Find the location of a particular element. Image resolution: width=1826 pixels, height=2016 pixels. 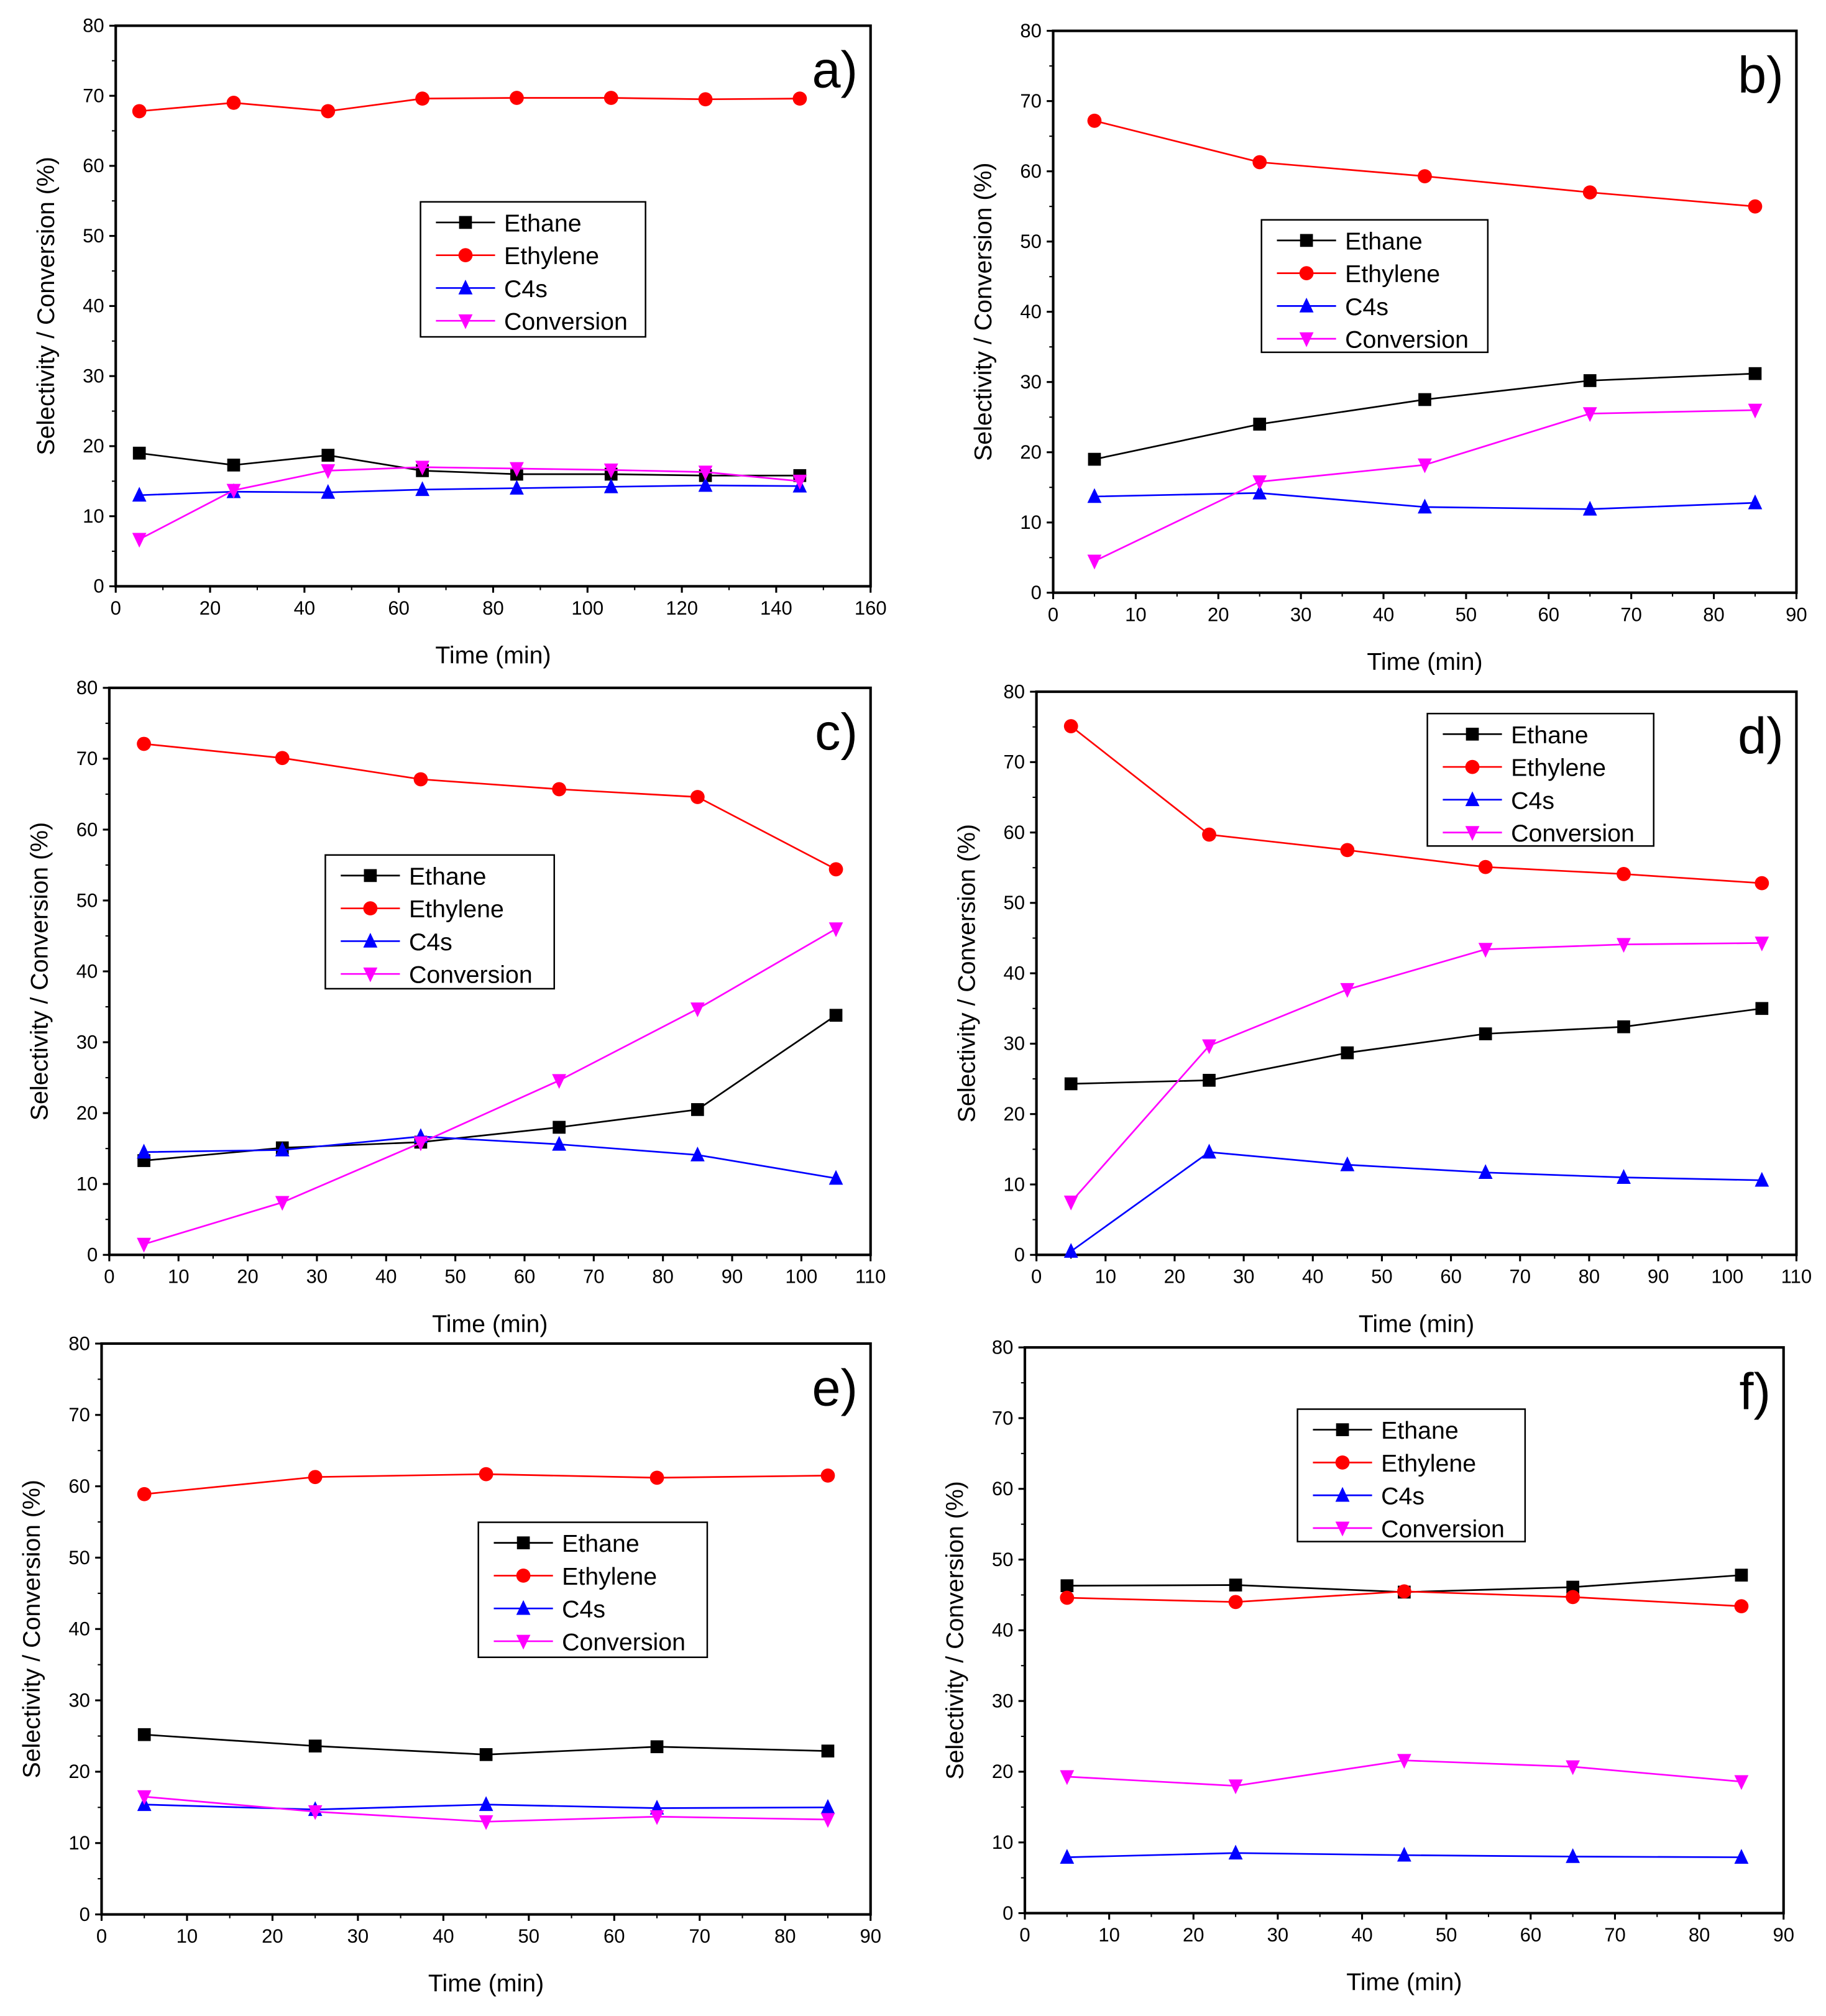

y-tick-label: 30 is located at coordinates (79, 1700).